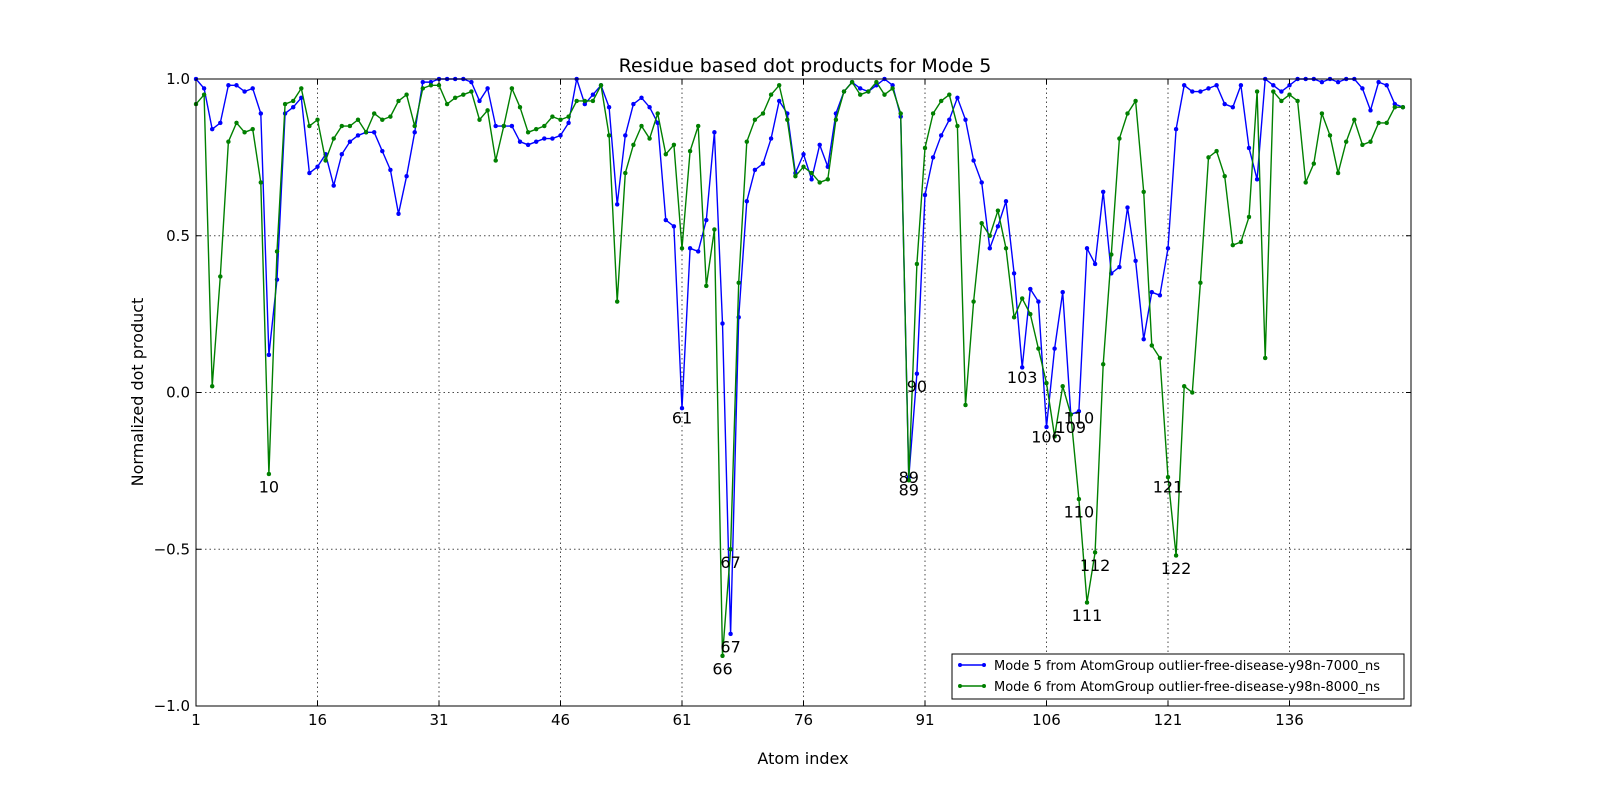 The width and height of the screenshot is (1600, 800). I want to click on point-annotation: 66, so click(722, 668).